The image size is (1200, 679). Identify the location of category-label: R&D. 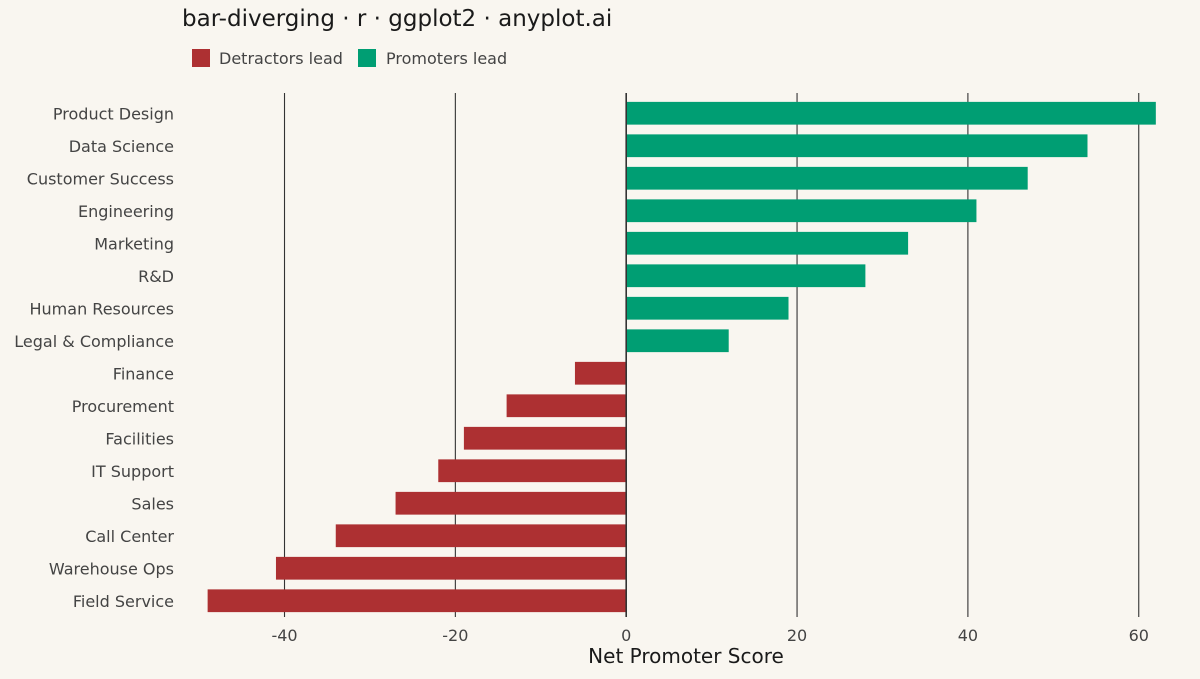
(156, 276).